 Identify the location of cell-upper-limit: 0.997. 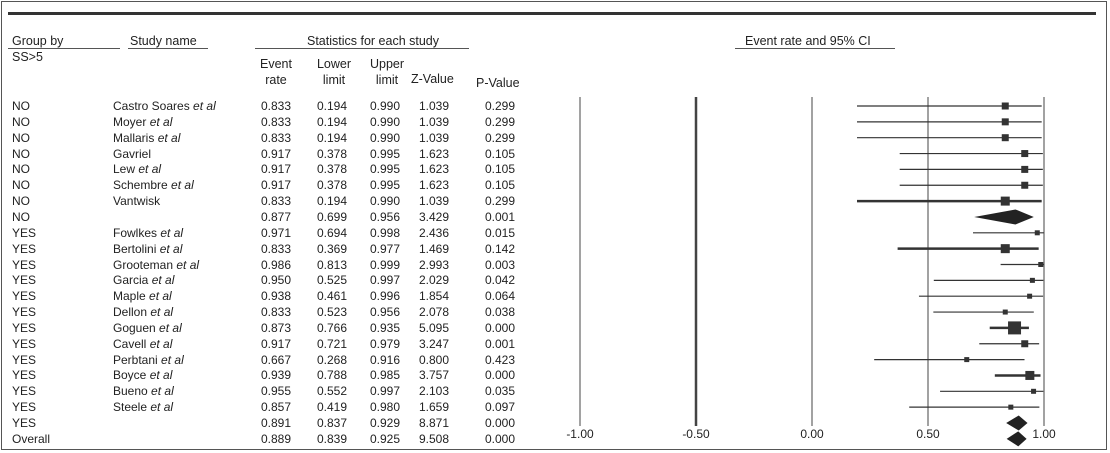
(385, 280).